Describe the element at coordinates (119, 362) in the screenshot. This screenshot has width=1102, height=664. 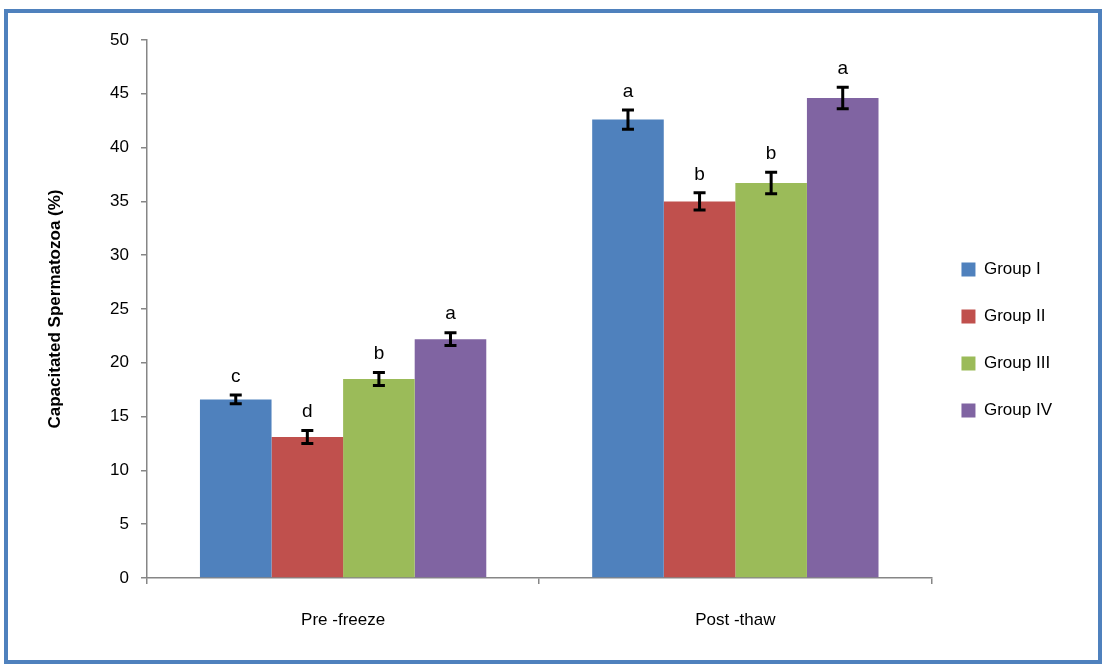
I see `y-tick-label: 20` at that location.